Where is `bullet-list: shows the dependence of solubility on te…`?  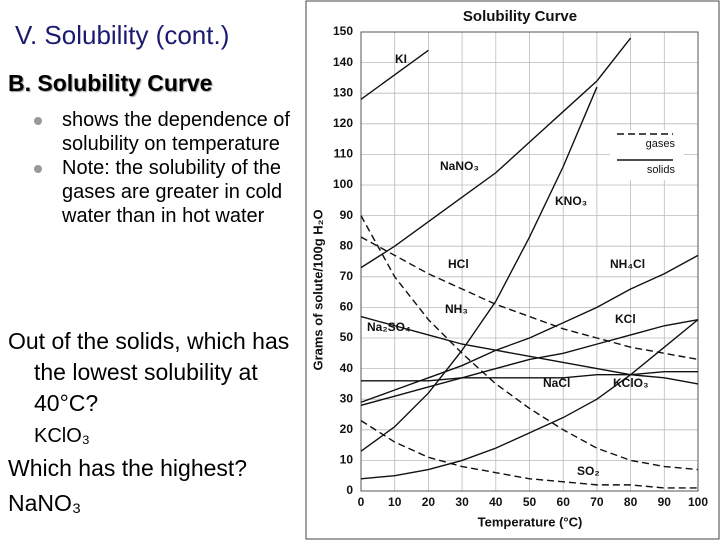 bullet-list: shows the dependence of solubility on te… is located at coordinates (178, 168).